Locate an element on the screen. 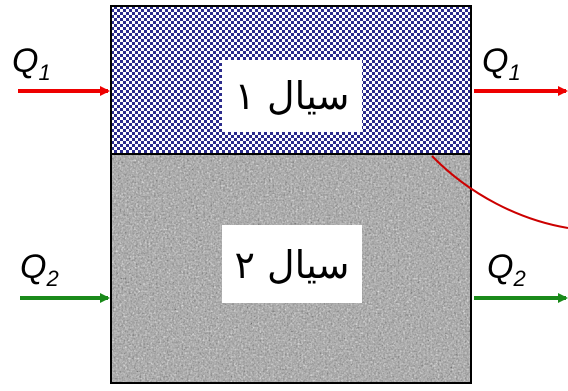  fluid-2-label: سیال ۲ is located at coordinates (292, 265).